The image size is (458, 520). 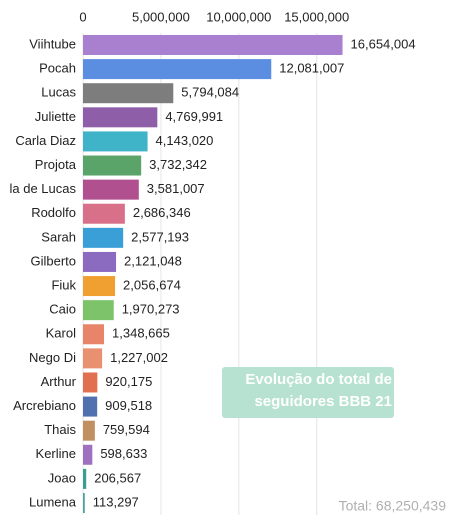 I want to click on x-tick-label: 10,000,000, so click(x=238, y=16).